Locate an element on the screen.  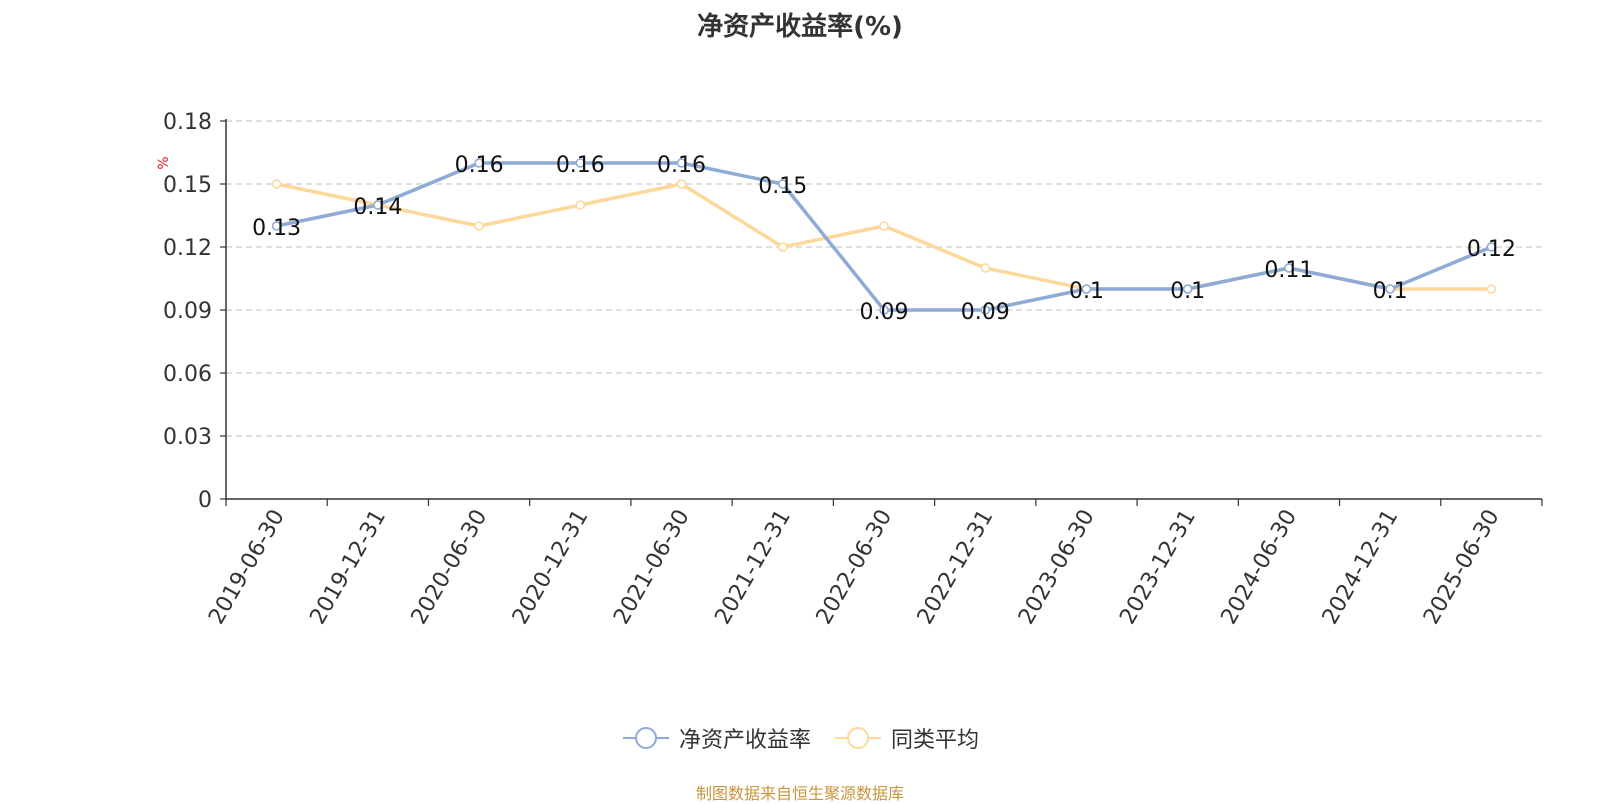
x-tick-label: 2022-06-30 is located at coordinates (855, 567).